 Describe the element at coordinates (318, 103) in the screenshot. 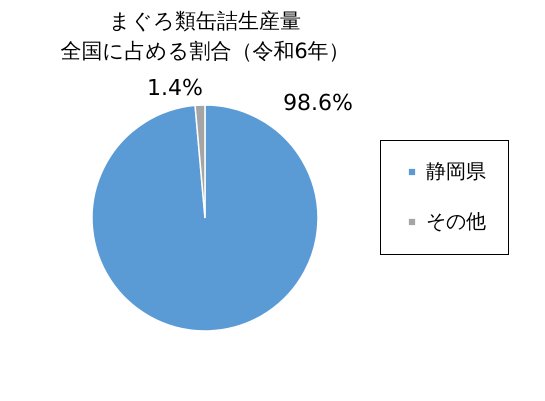

I see `data-label: 98.6%` at that location.